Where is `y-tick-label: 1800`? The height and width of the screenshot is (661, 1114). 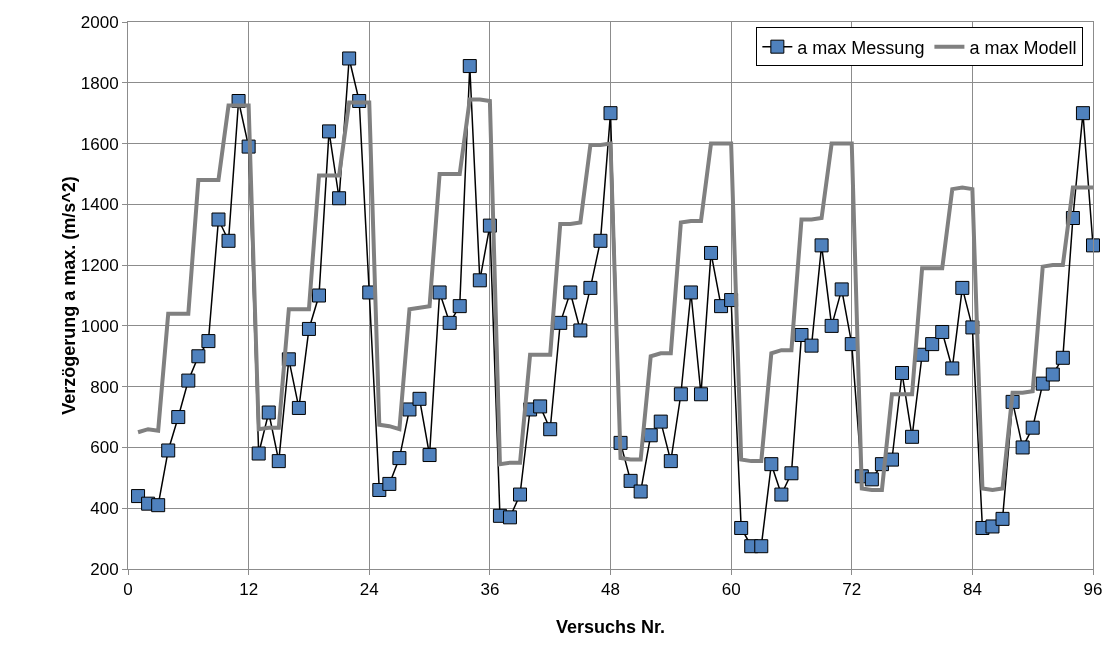
y-tick-label: 1800 is located at coordinates (99, 83).